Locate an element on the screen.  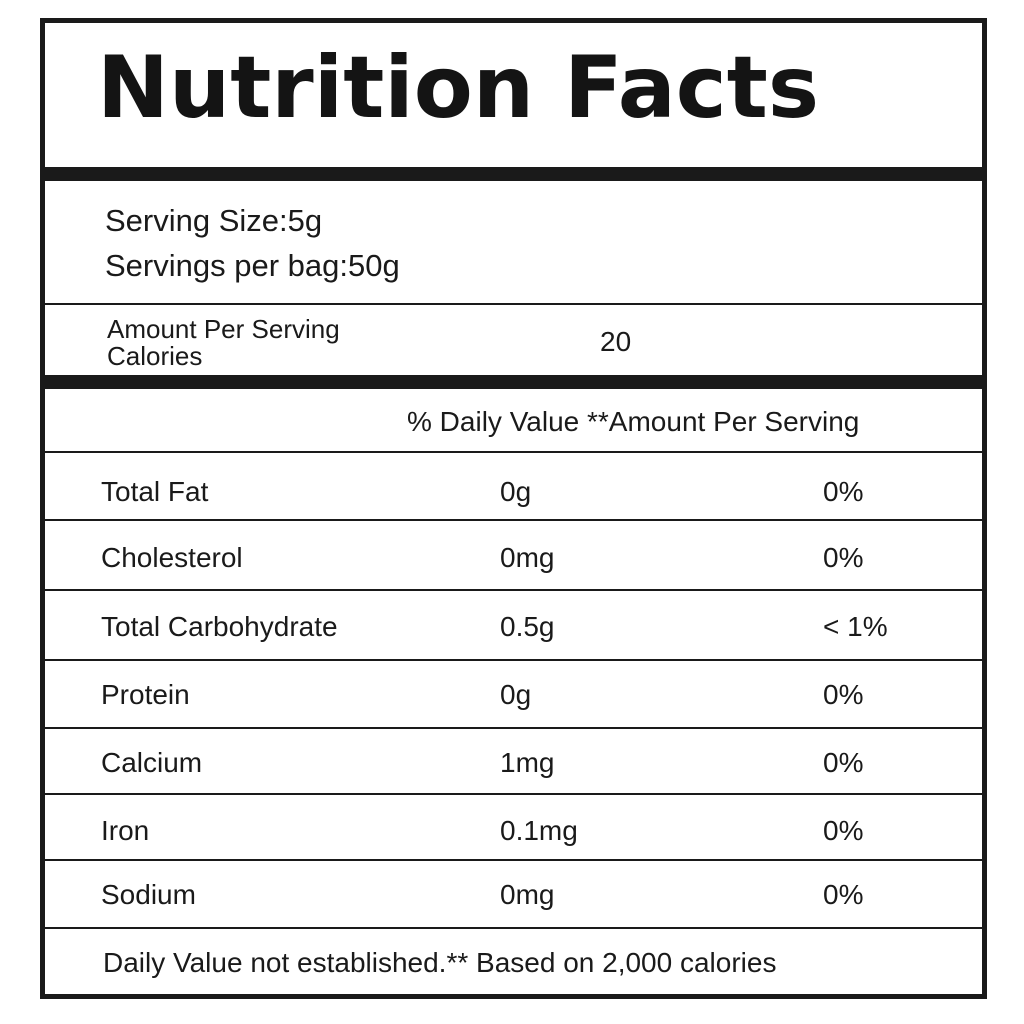
divider-header is located at coordinates (513, 452).